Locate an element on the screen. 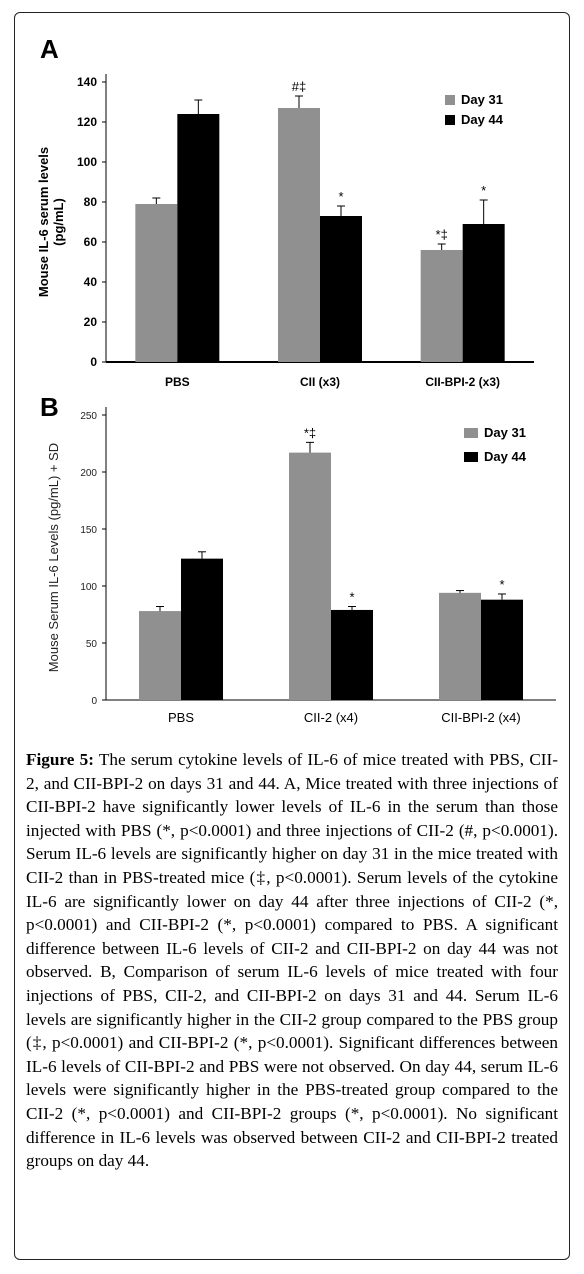  chart-a-y-tick-label: 0 is located at coordinates (93, 362).